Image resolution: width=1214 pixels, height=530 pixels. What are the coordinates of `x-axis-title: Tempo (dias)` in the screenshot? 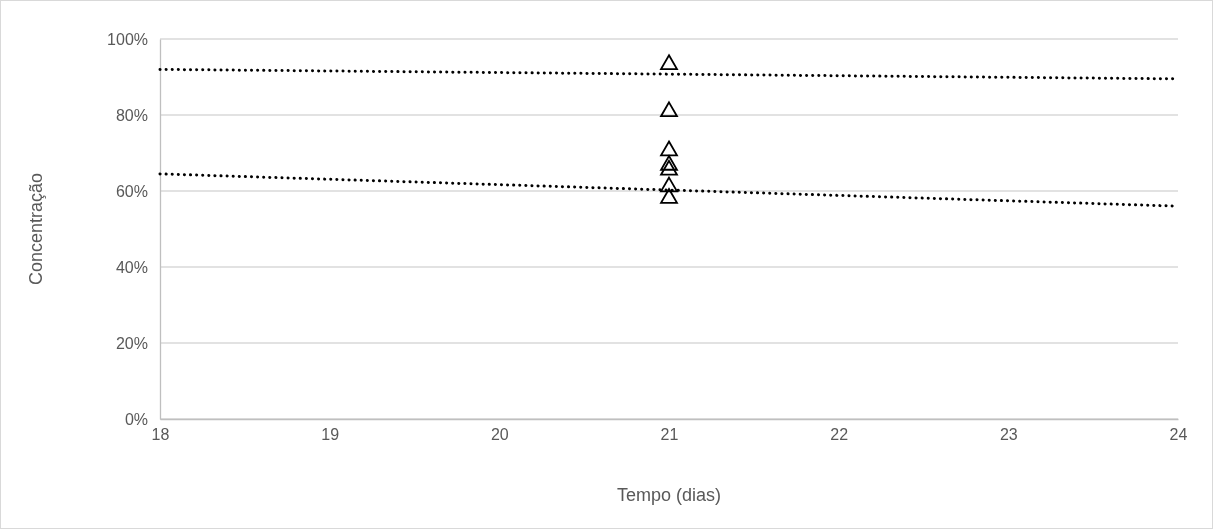 It's located at (669, 495).